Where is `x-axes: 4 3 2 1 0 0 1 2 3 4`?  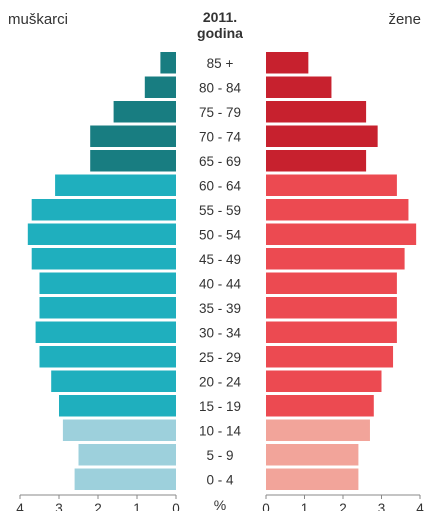
x-axes: 4 3 2 1 0 0 1 2 3 4 is located at coordinates (220, 502).